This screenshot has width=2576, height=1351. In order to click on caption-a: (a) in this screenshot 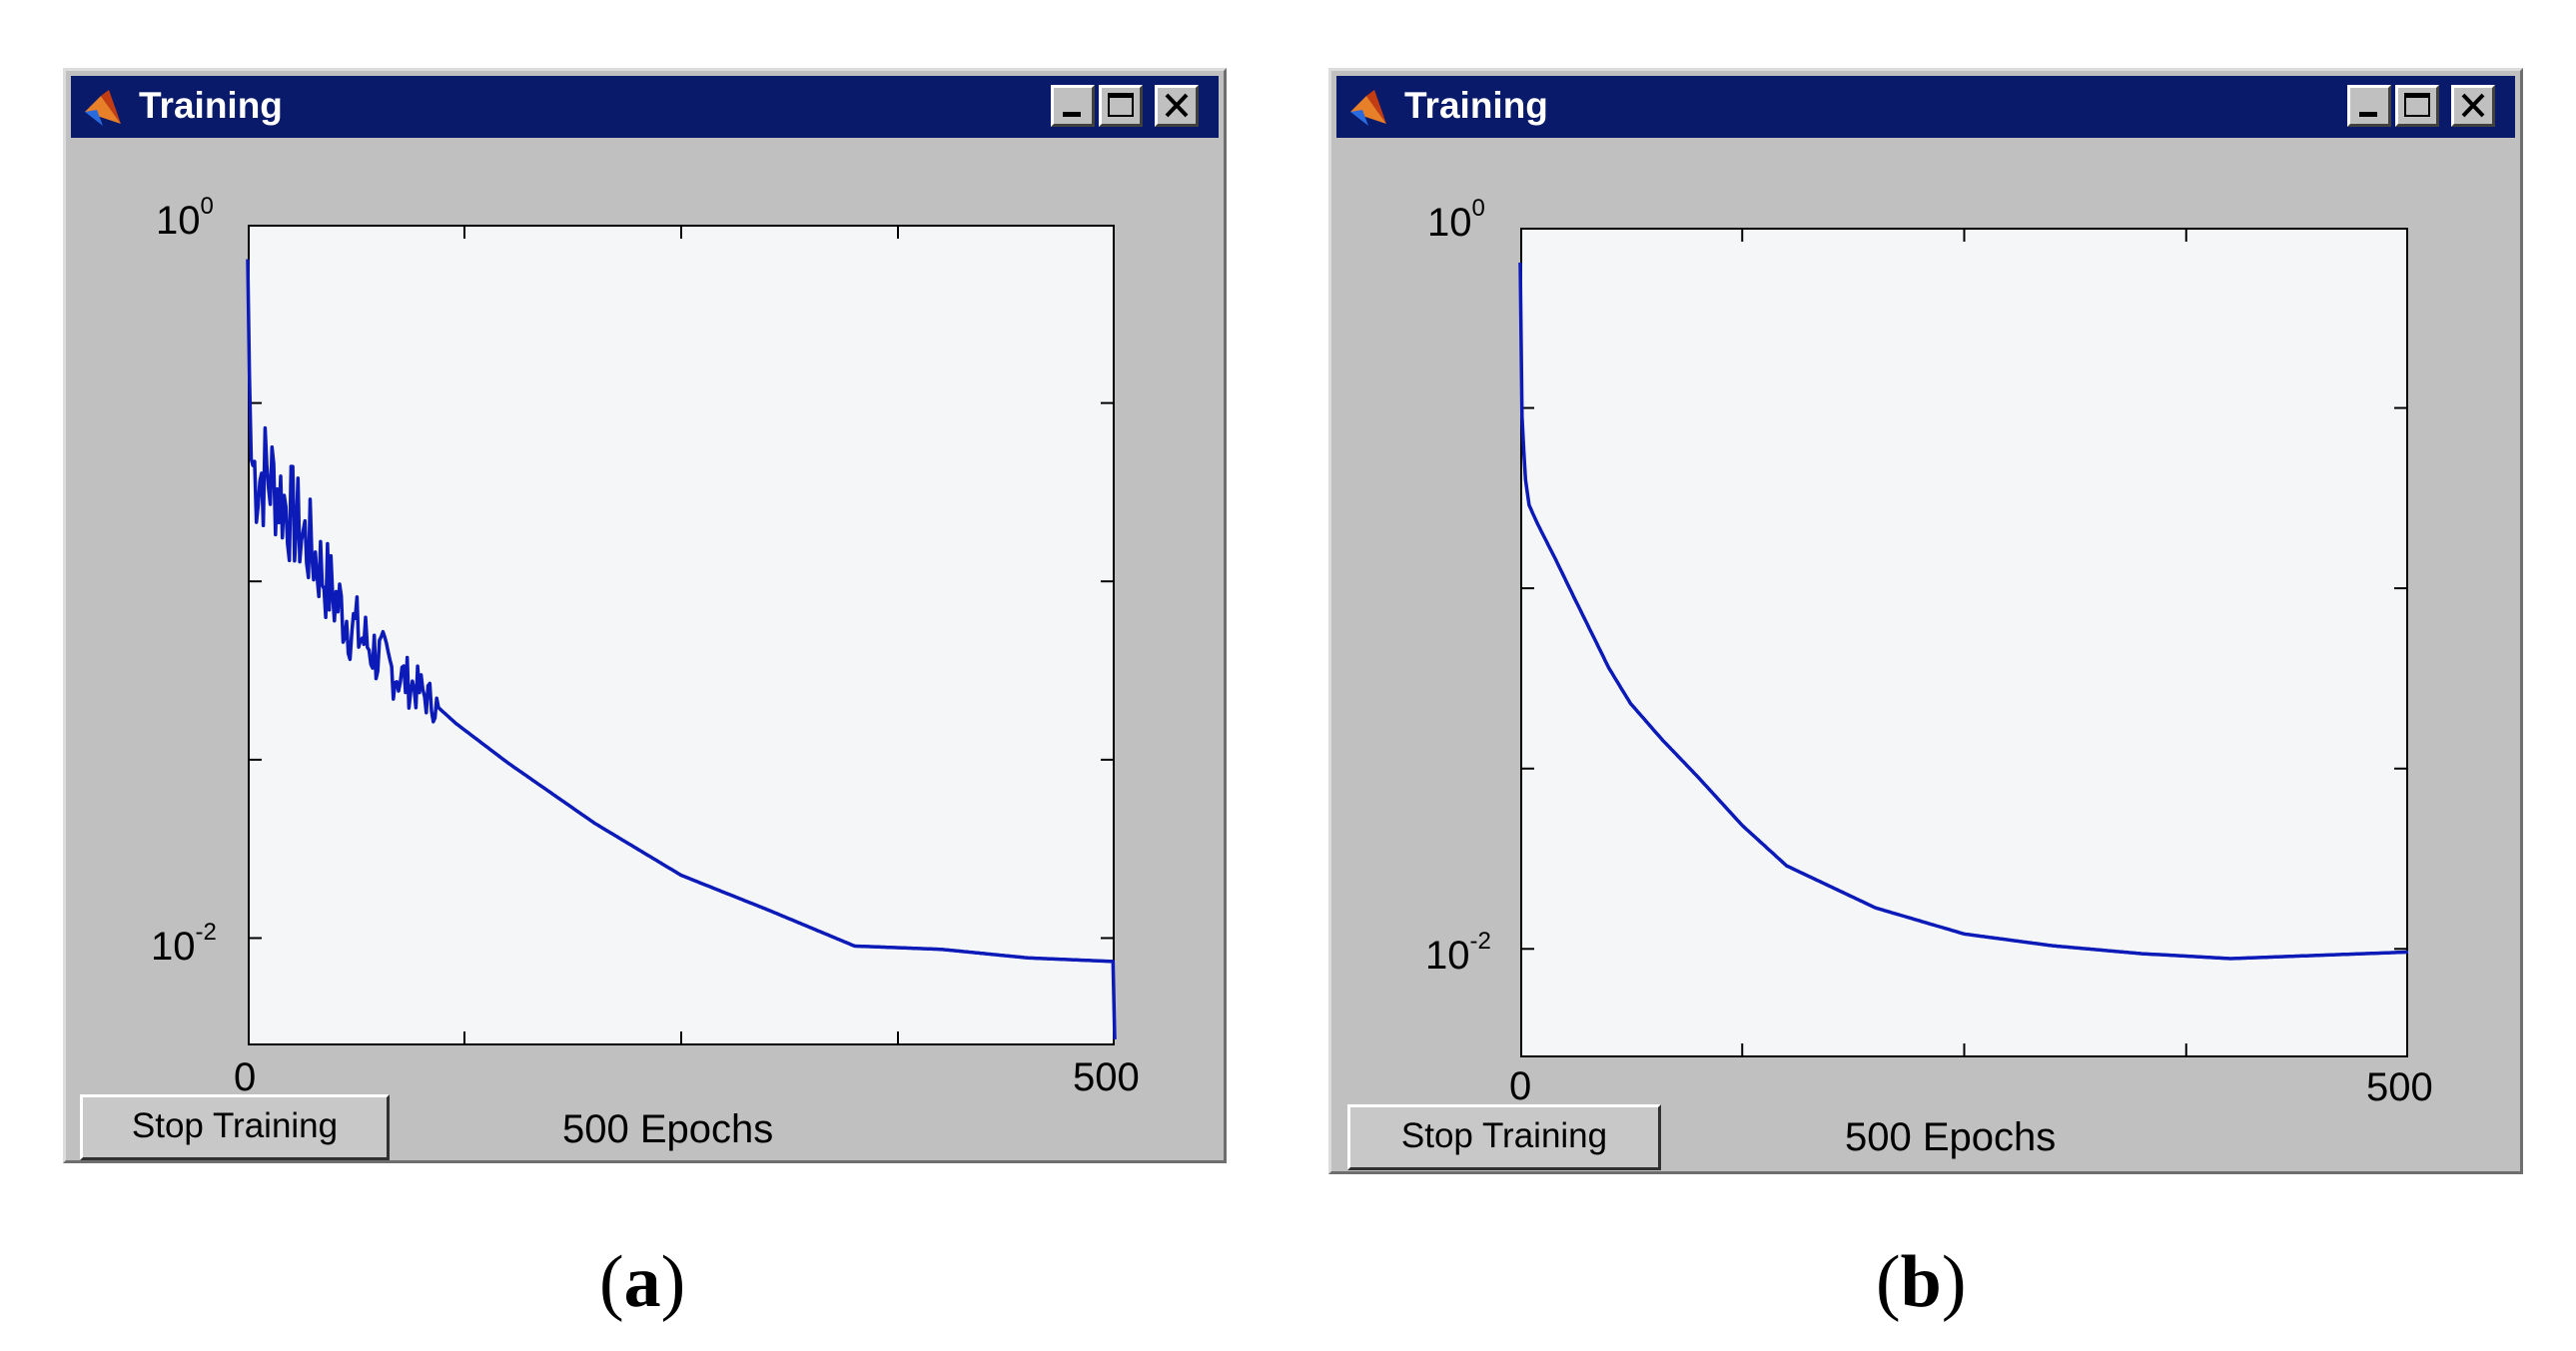, I will do `click(643, 1282)`.